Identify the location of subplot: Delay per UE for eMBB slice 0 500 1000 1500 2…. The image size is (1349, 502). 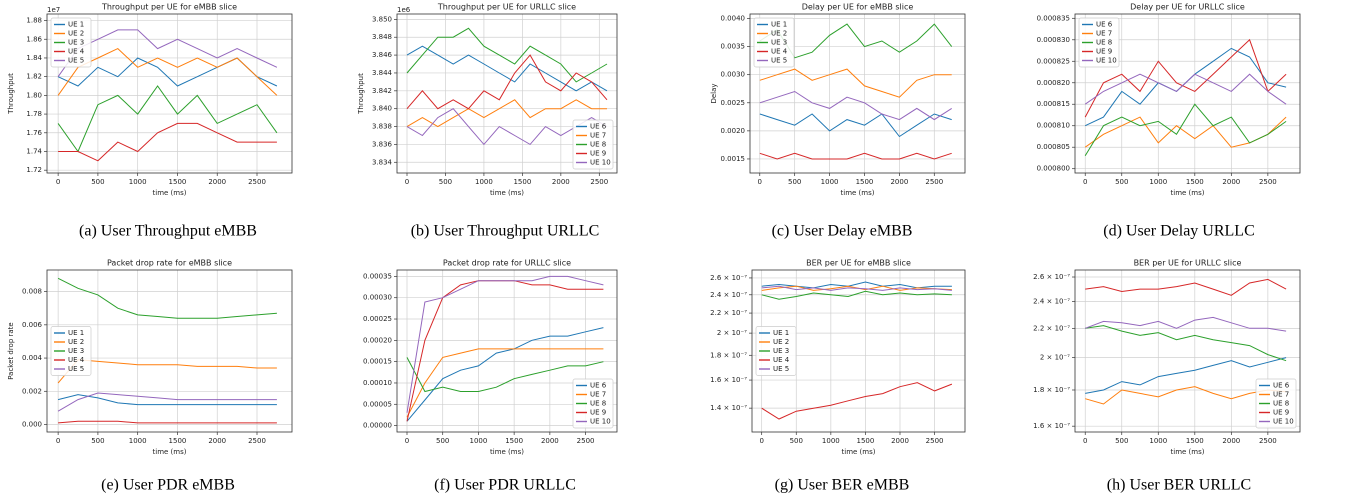
(838, 121).